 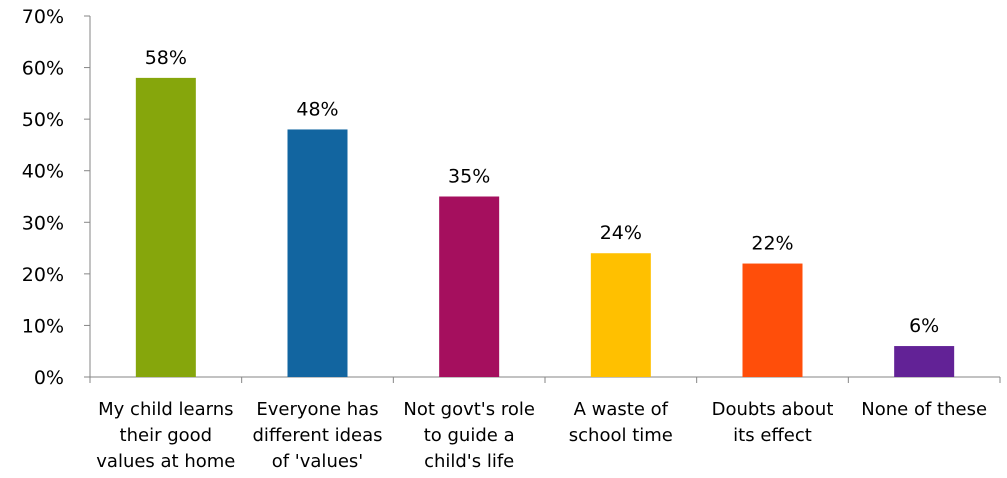 I want to click on y-tick-label: 60%, so click(x=43, y=69).